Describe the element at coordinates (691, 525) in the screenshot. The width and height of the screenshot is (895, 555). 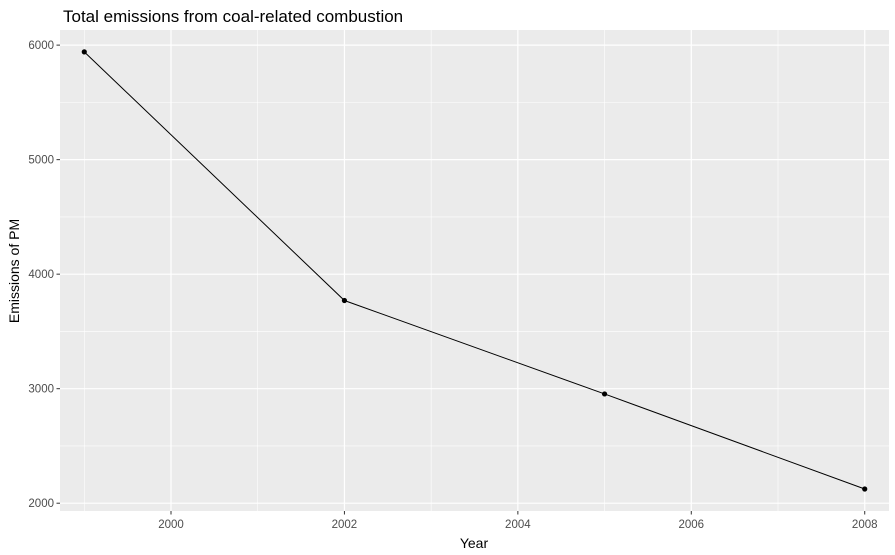
I see `x-tick-label: 2006` at that location.